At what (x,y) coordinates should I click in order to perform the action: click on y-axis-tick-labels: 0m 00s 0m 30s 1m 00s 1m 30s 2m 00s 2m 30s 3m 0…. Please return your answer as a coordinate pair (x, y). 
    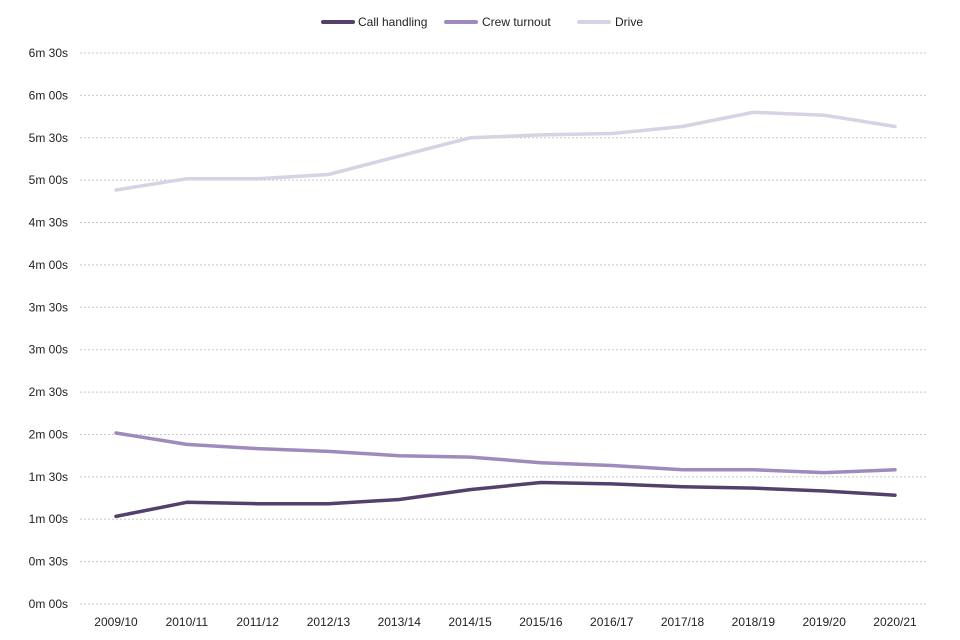
    Looking at the image, I should click on (48, 328).